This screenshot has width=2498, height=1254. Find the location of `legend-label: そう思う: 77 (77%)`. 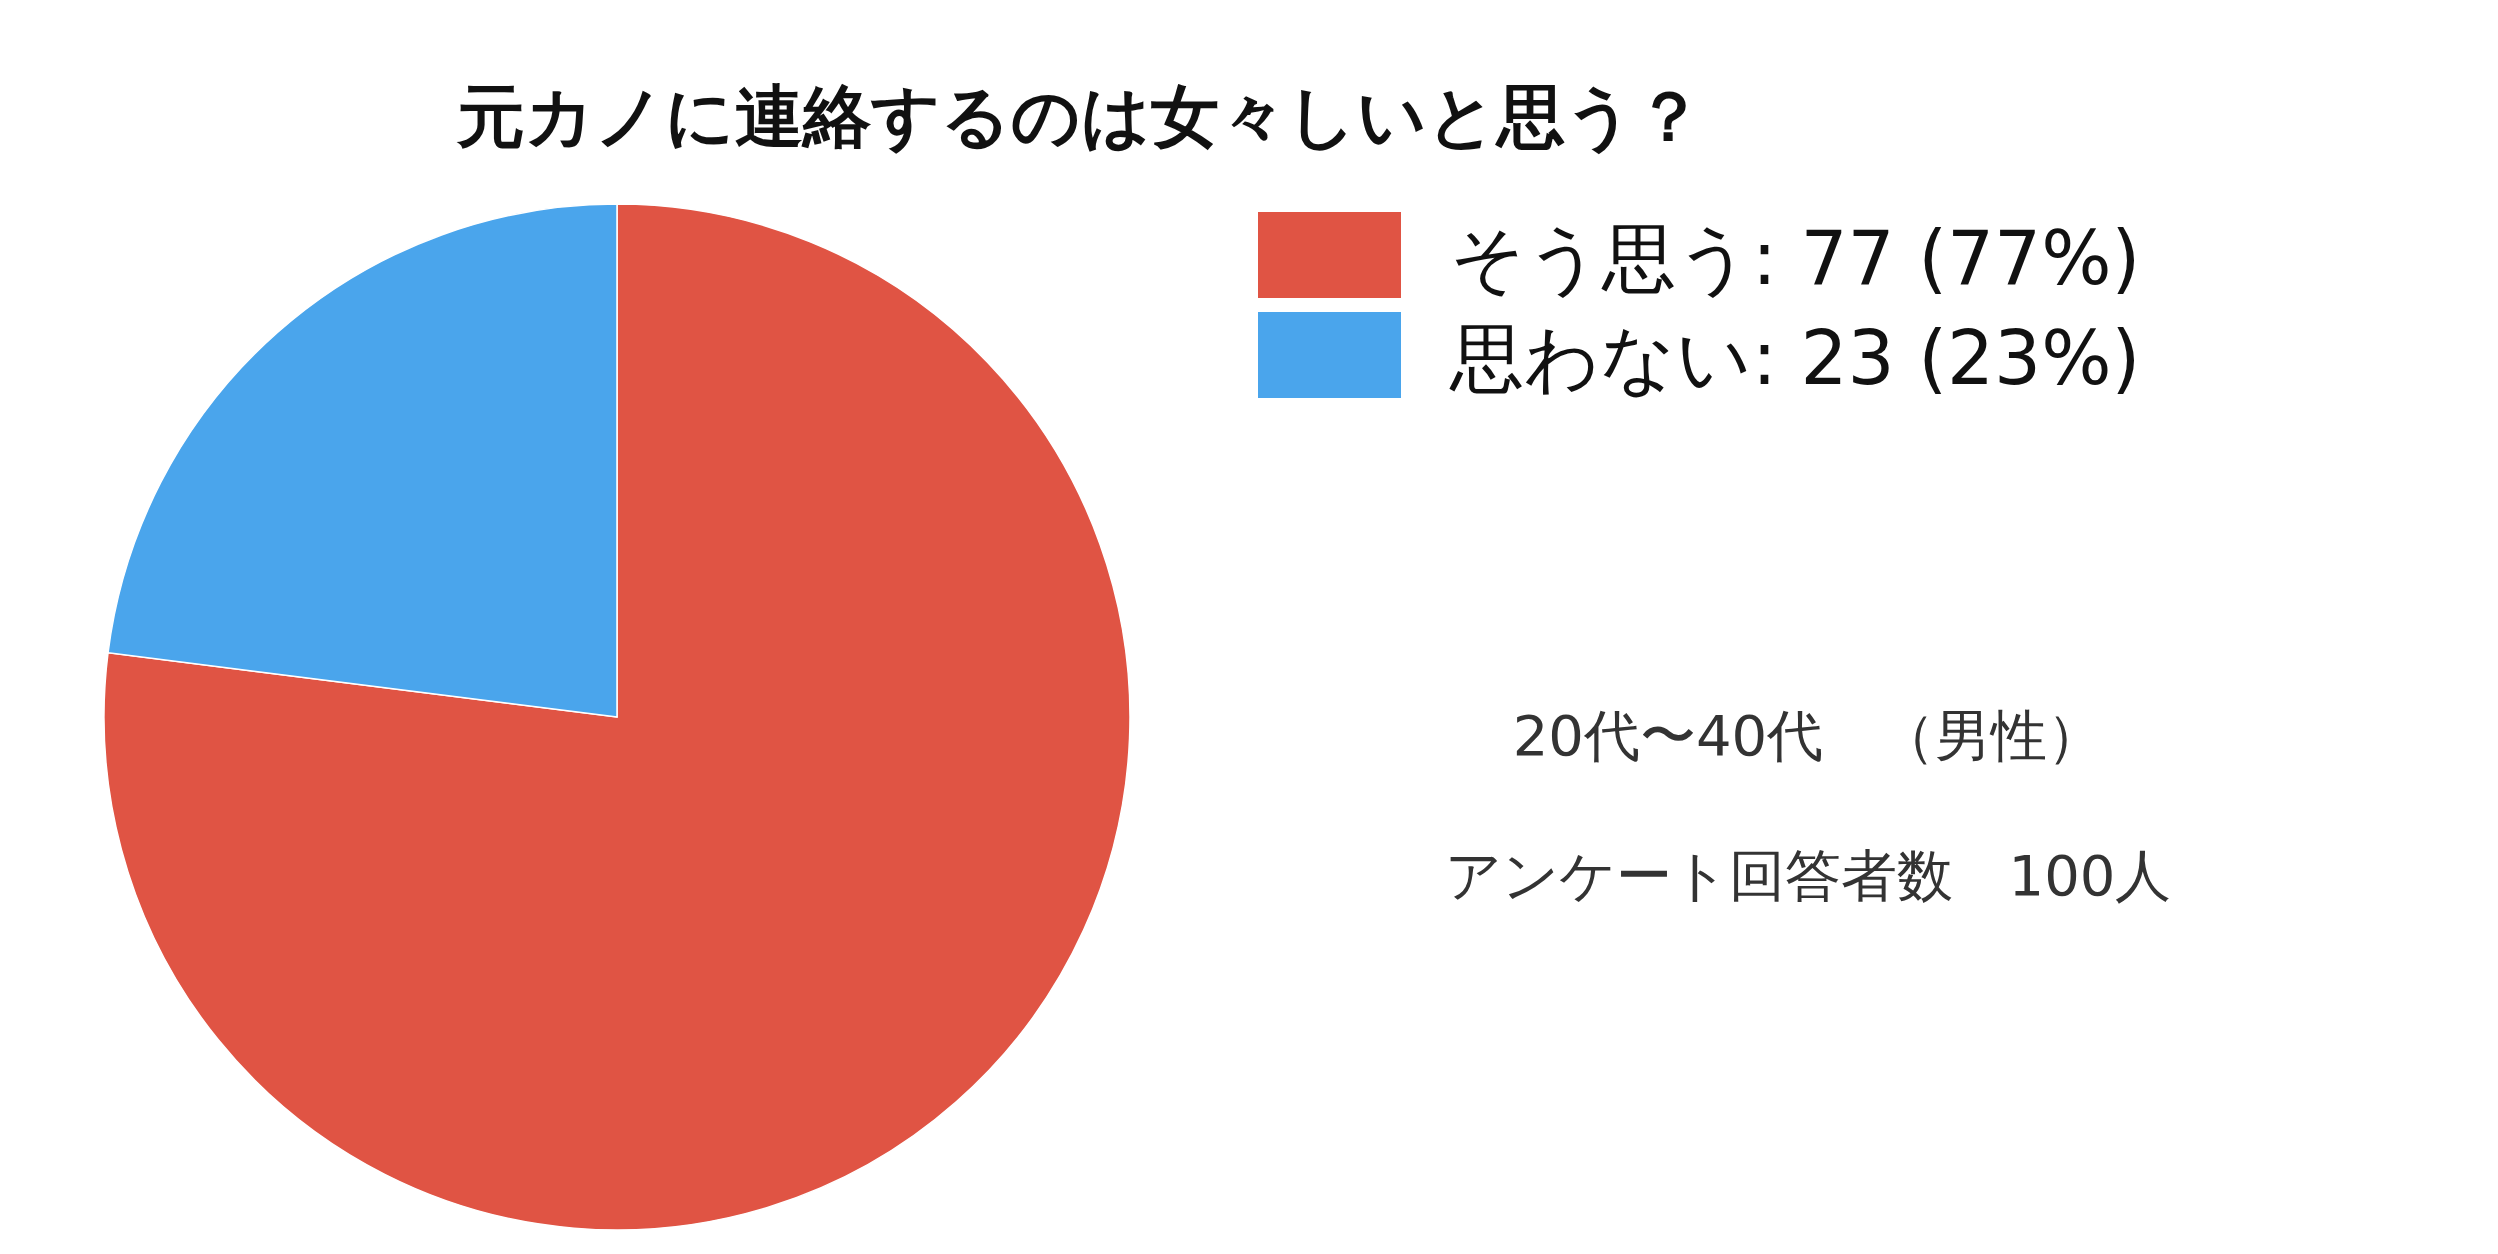

legend-label: そう思う: 77 (77%) is located at coordinates (1795, 258).